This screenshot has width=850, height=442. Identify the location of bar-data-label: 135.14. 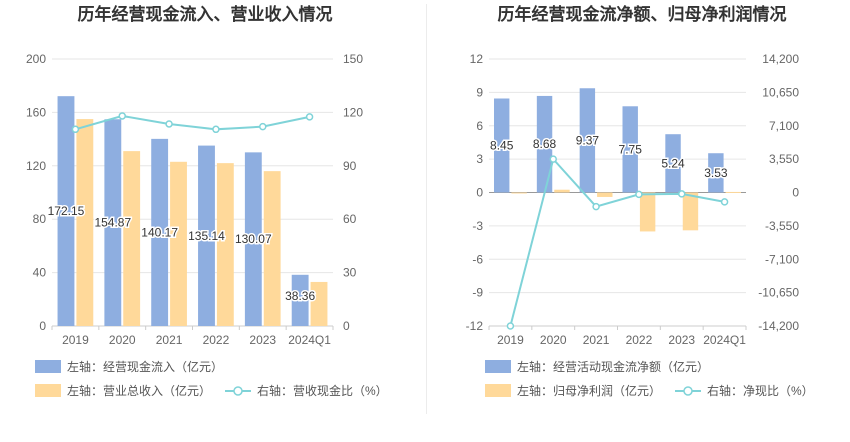
(206, 236).